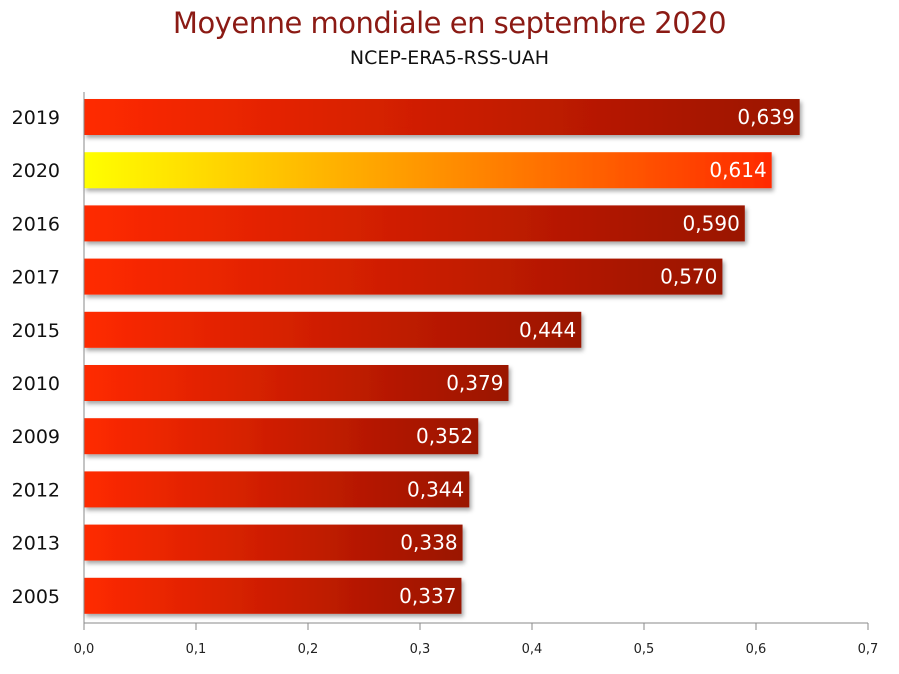  Describe the element at coordinates (277, 489) in the screenshot. I see `bar-2012` at that location.